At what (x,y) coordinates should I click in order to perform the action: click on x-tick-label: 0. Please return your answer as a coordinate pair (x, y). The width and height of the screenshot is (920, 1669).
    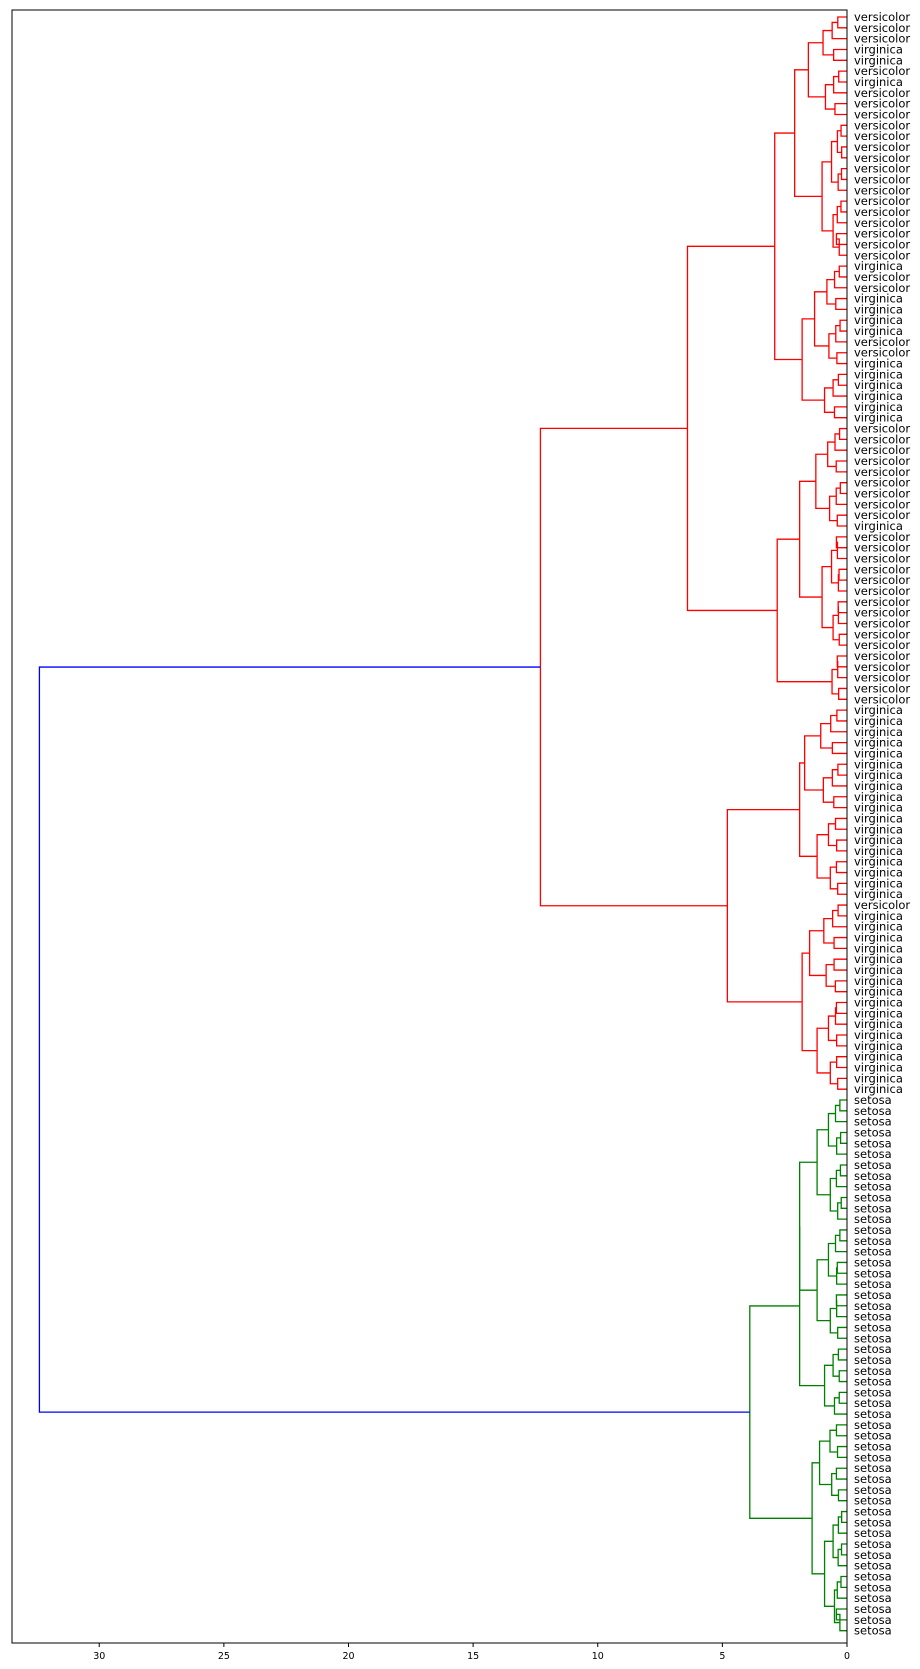
    Looking at the image, I should click on (847, 1656).